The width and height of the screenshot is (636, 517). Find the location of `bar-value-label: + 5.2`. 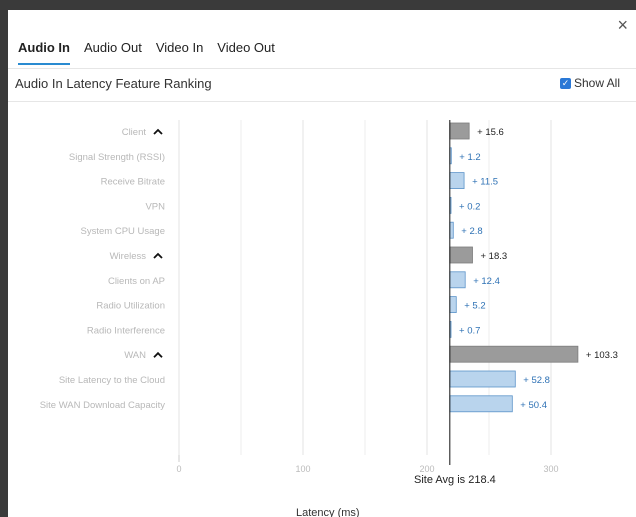

bar-value-label: + 5.2 is located at coordinates (474, 306).